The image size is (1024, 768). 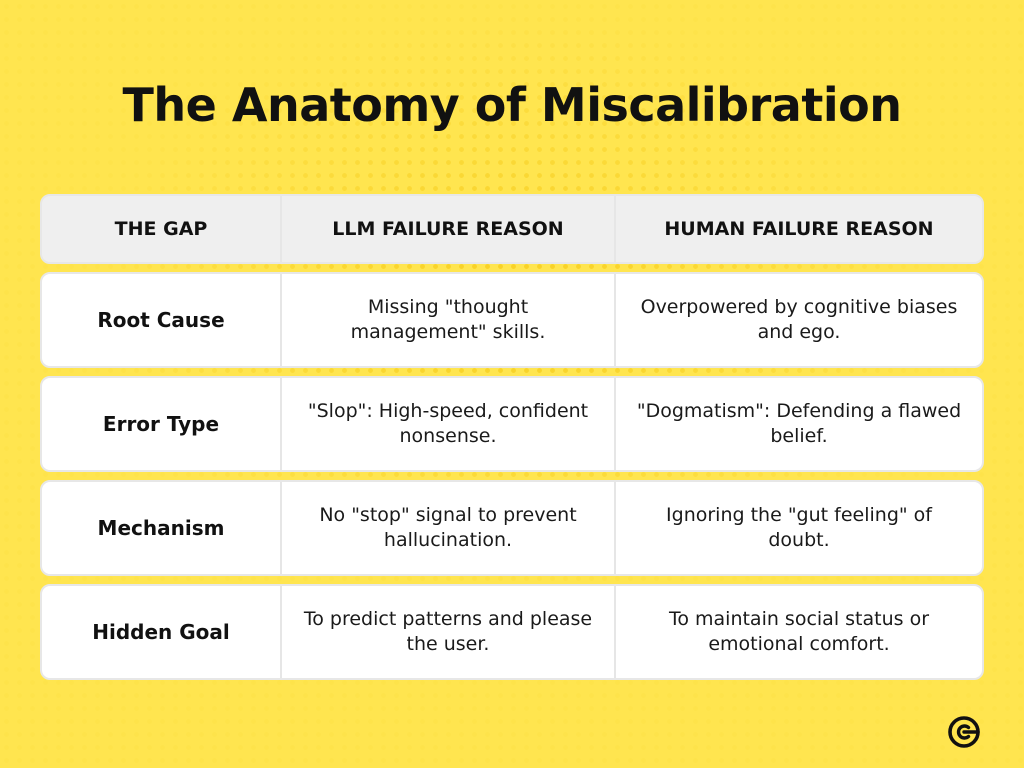 I want to click on page-title: The Anatomy of Miscalibration, so click(x=512, y=105).